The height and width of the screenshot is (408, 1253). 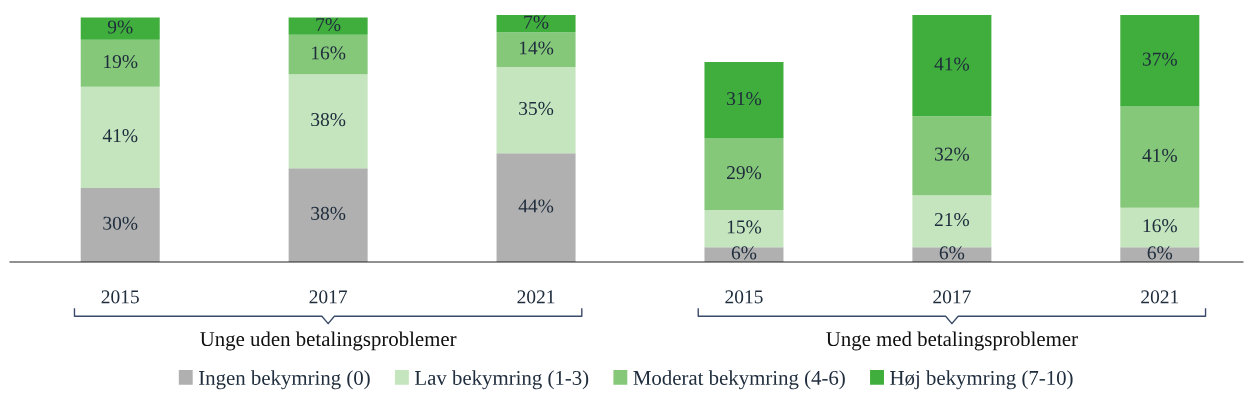 I want to click on text: Unge uden betalingsproblemer, so click(x=328, y=341).